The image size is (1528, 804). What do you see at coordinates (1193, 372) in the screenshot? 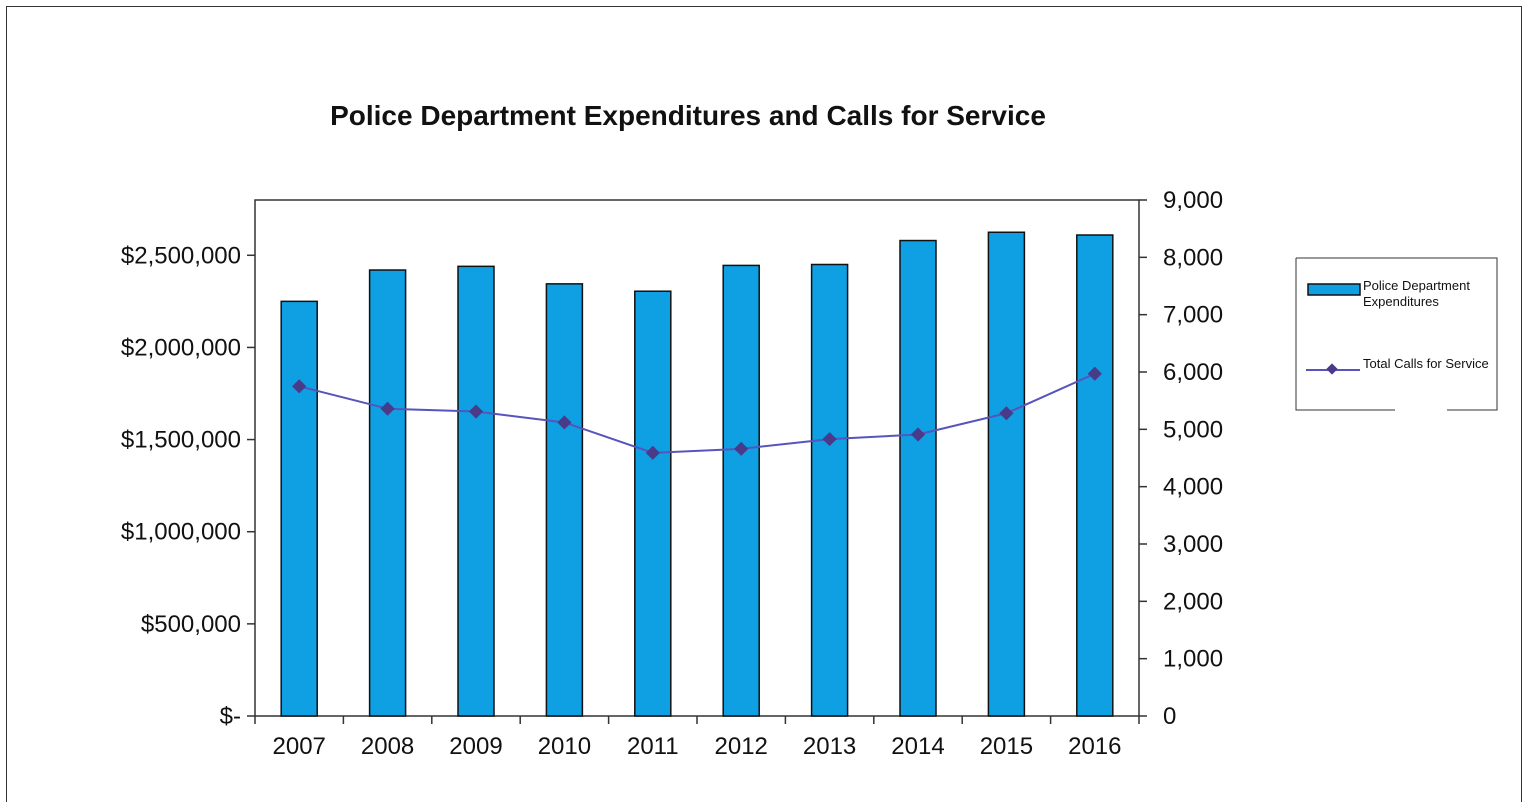
I see `right-tick-label: 6,000` at bounding box center [1193, 372].